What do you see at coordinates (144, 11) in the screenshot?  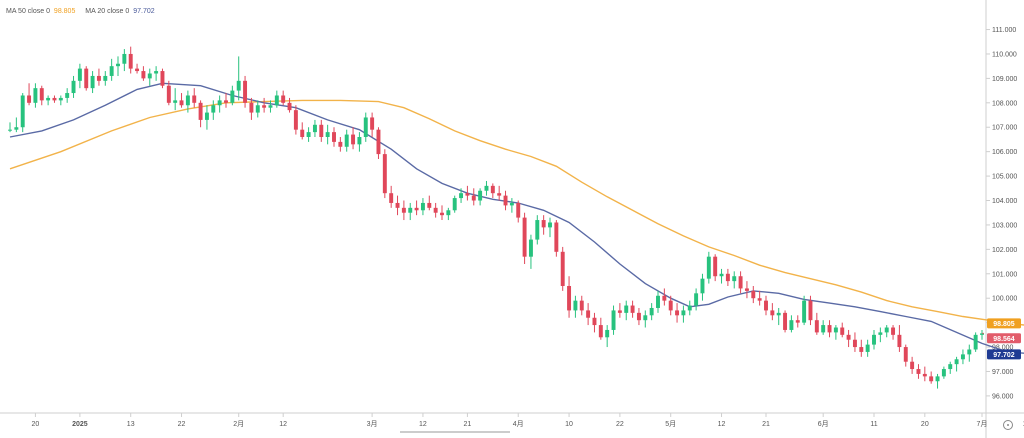 I see `legend-ma20-value: 97.702` at bounding box center [144, 11].